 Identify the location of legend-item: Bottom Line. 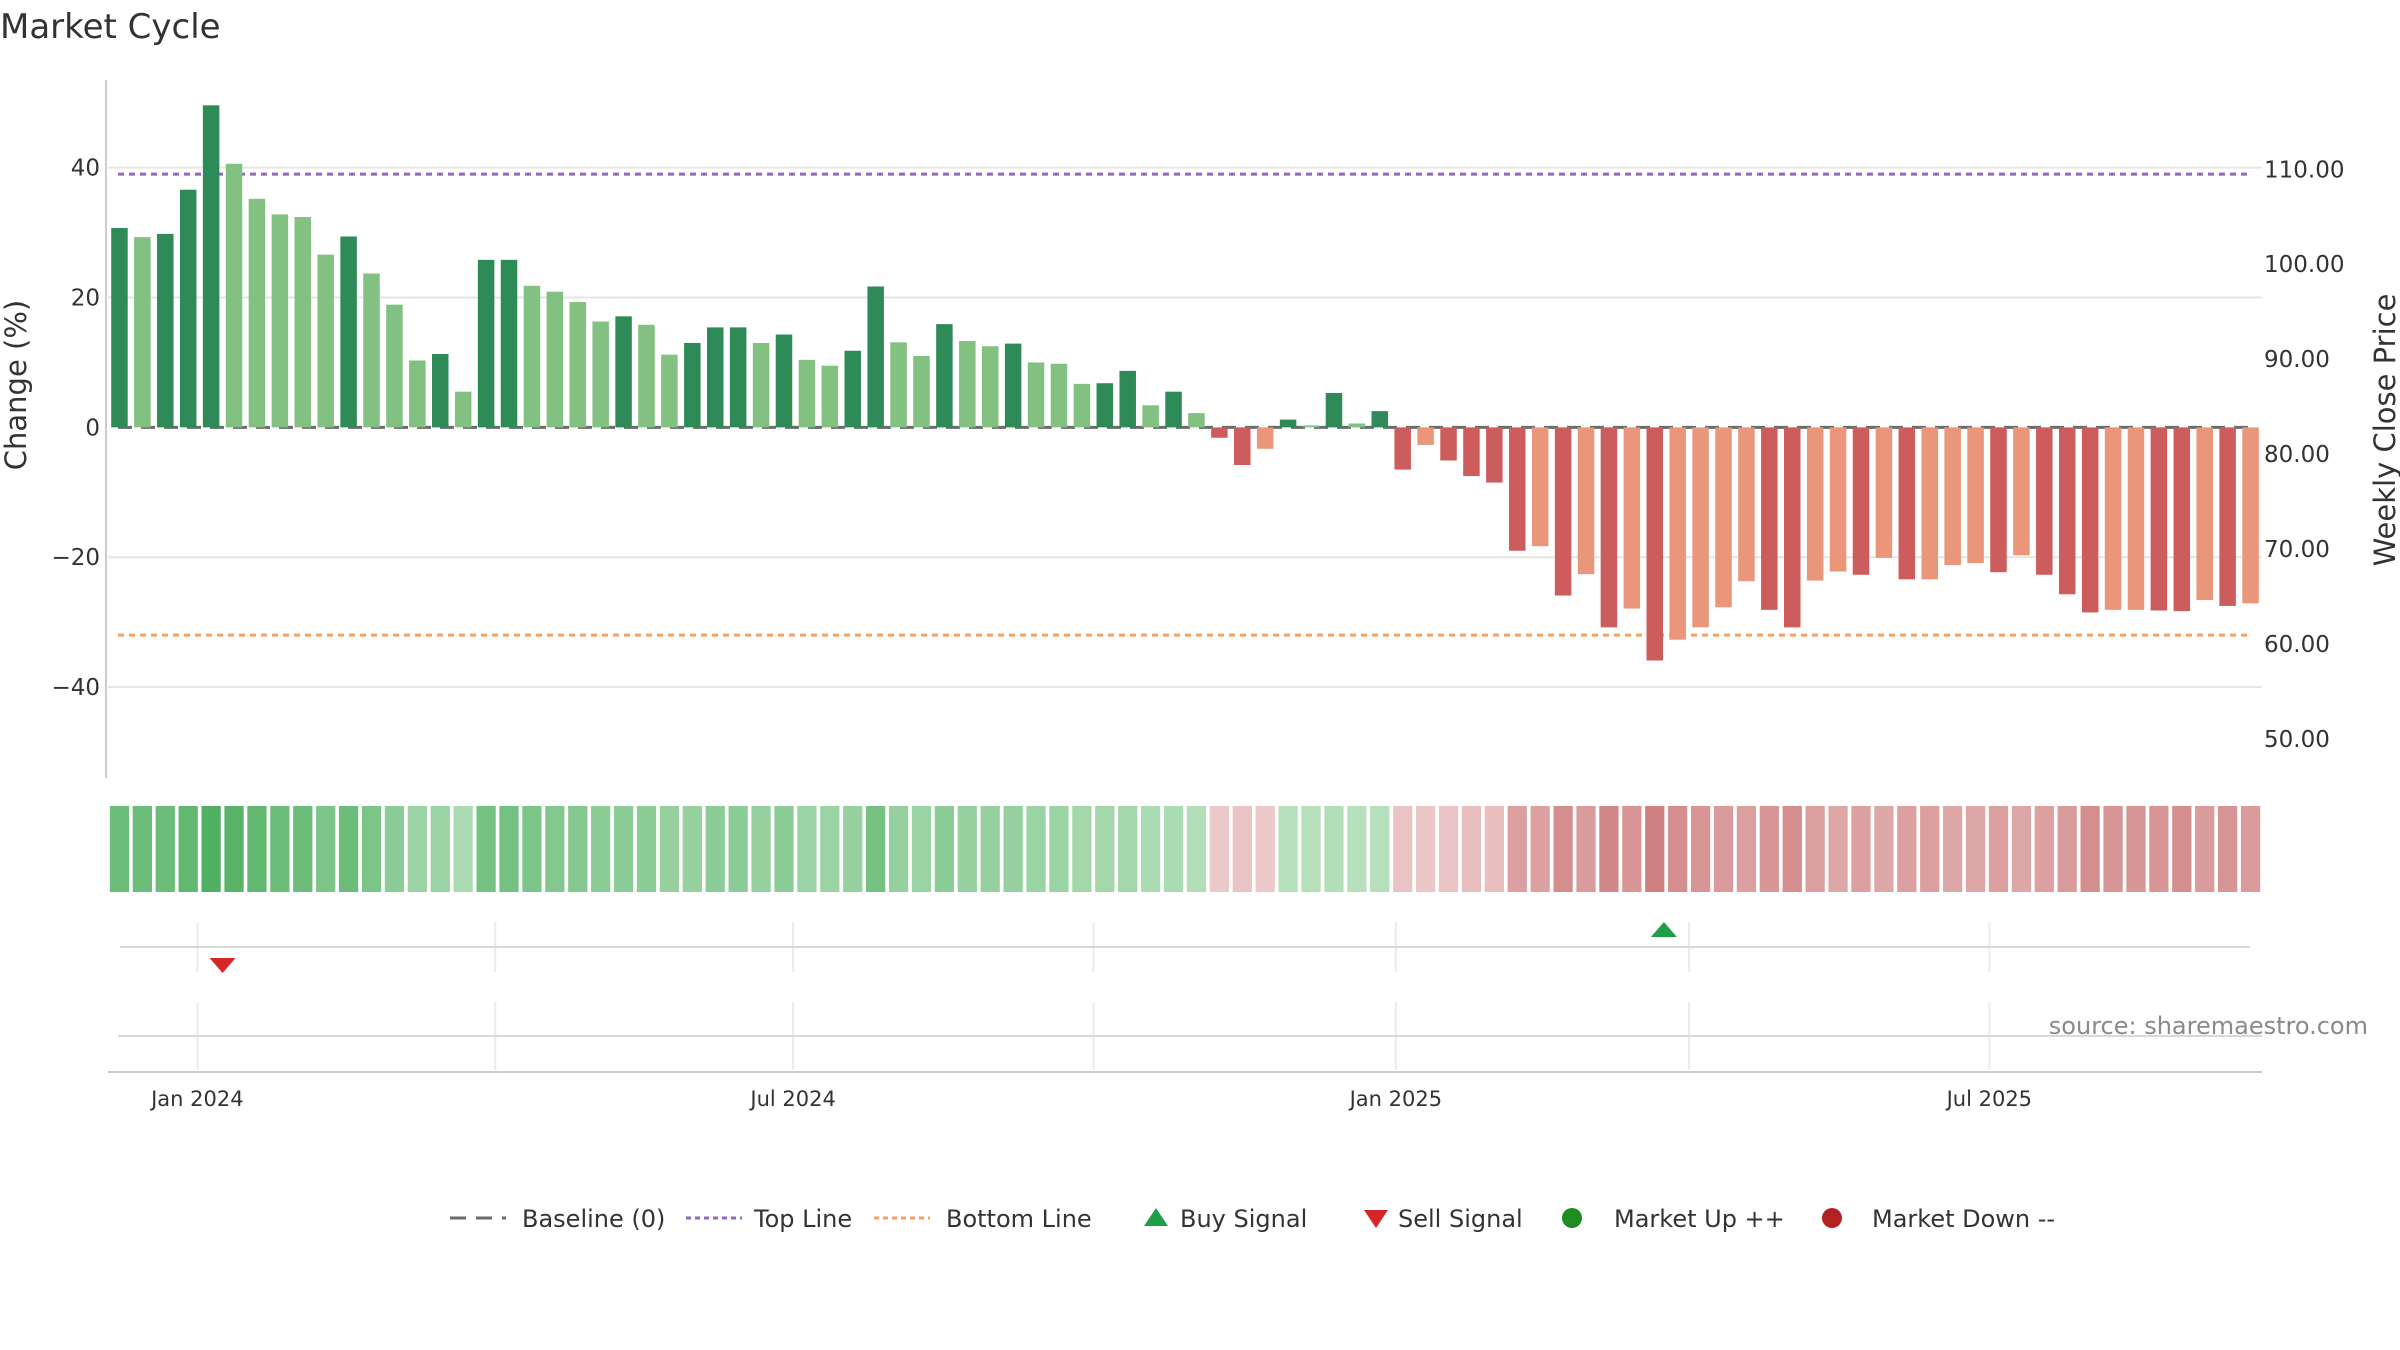
(983, 1219).